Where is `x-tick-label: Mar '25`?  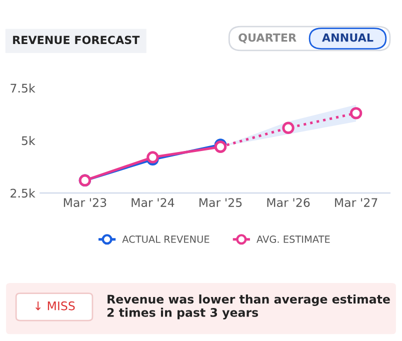 x-tick-label: Mar '25 is located at coordinates (221, 203).